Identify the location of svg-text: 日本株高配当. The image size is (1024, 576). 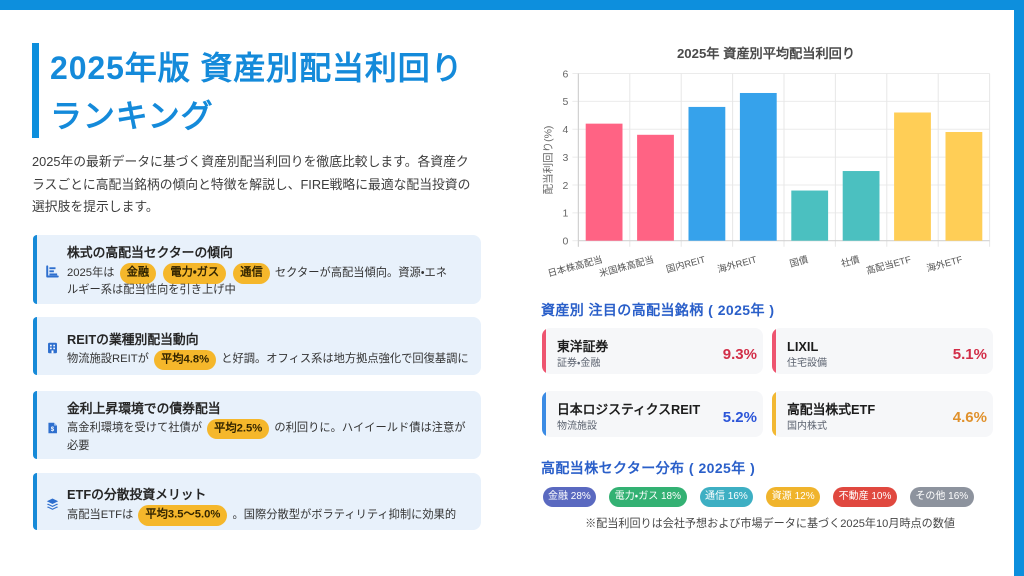
(574, 266).